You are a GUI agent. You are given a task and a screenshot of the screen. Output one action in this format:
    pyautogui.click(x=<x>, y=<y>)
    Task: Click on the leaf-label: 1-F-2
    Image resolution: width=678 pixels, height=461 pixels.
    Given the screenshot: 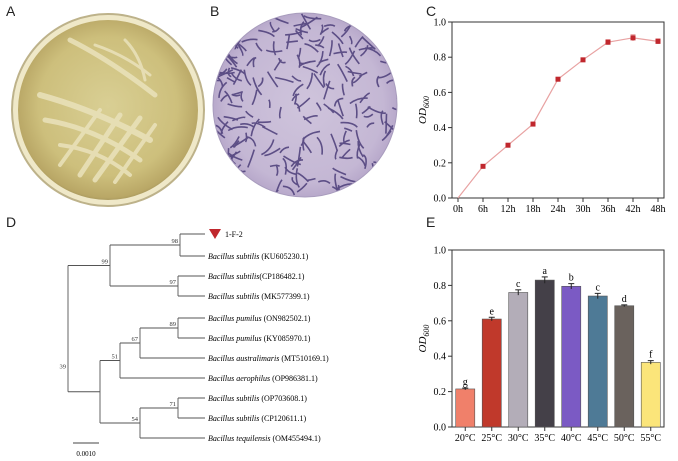 What is the action you would take?
    pyautogui.click(x=234, y=234)
    